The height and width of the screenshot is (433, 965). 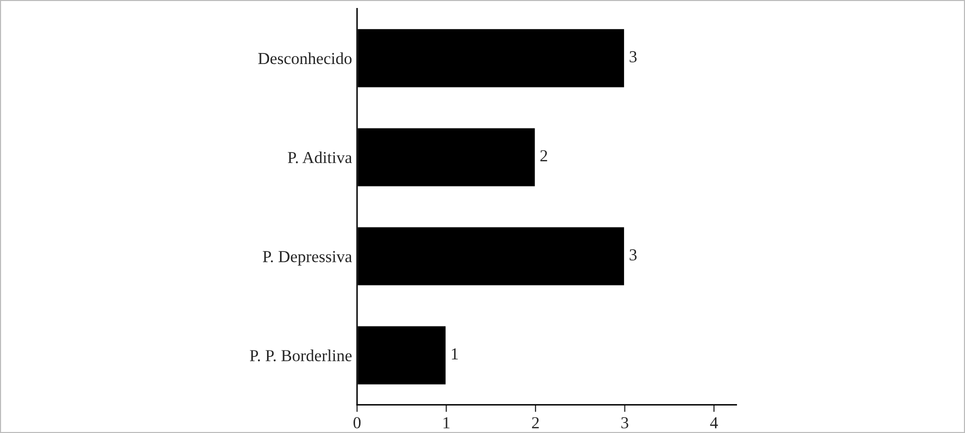 I want to click on x-tick-label: 1, so click(x=447, y=422).